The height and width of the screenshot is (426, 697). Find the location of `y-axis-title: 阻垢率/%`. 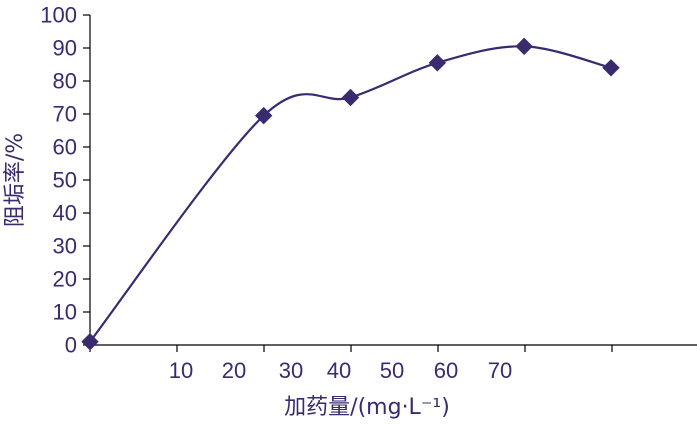

y-axis-title: 阻垢率/% is located at coordinates (15, 180).